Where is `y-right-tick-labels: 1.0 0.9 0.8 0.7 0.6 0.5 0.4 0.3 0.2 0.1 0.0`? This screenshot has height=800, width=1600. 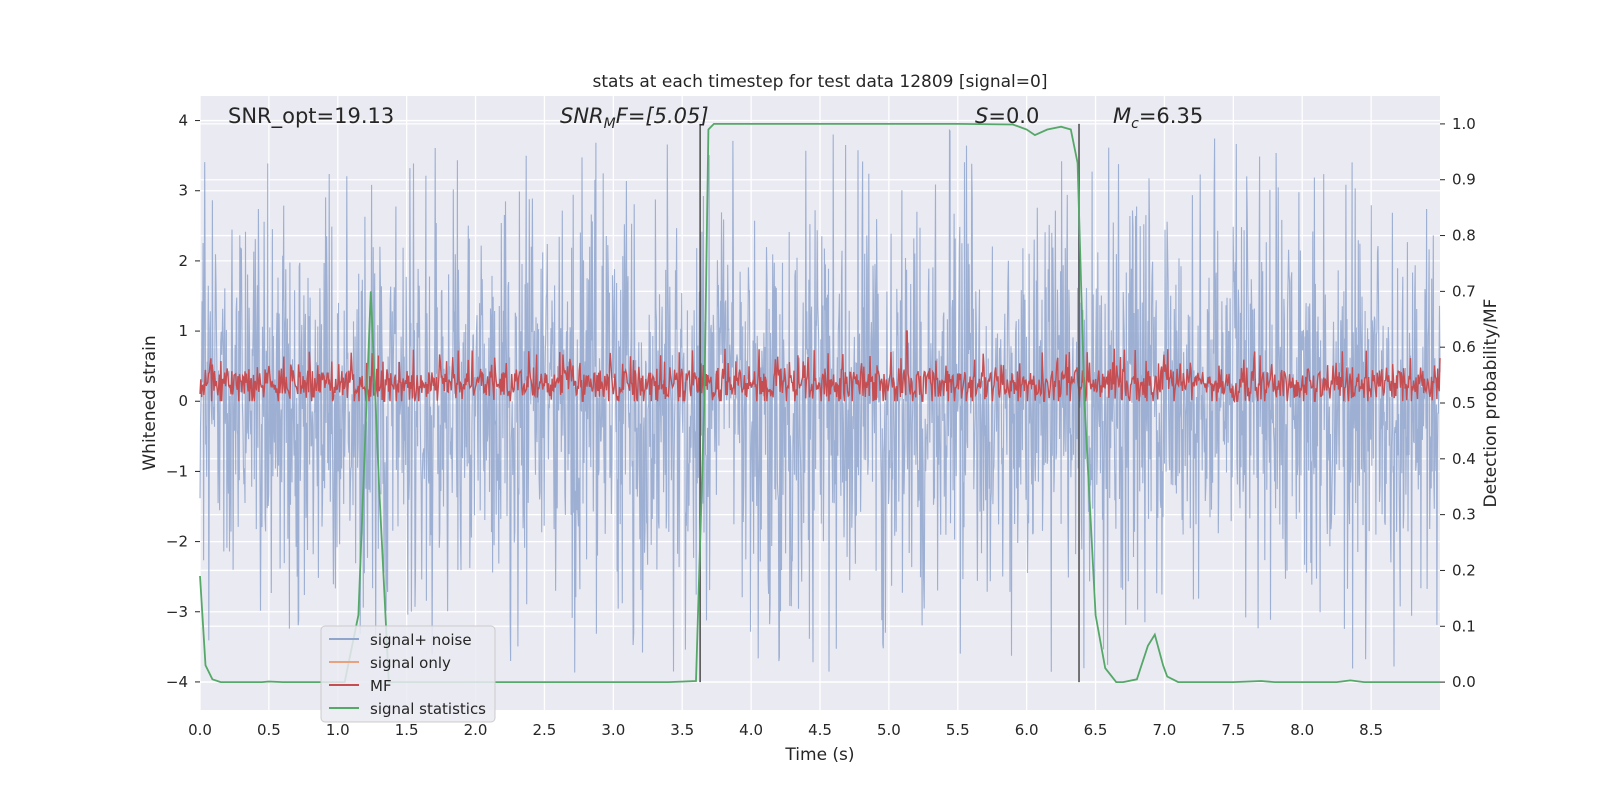 y-right-tick-labels: 1.0 0.9 0.8 0.7 0.6 0.5 0.4 0.3 0.2 0.1 0.0 is located at coordinates (1458, 403).